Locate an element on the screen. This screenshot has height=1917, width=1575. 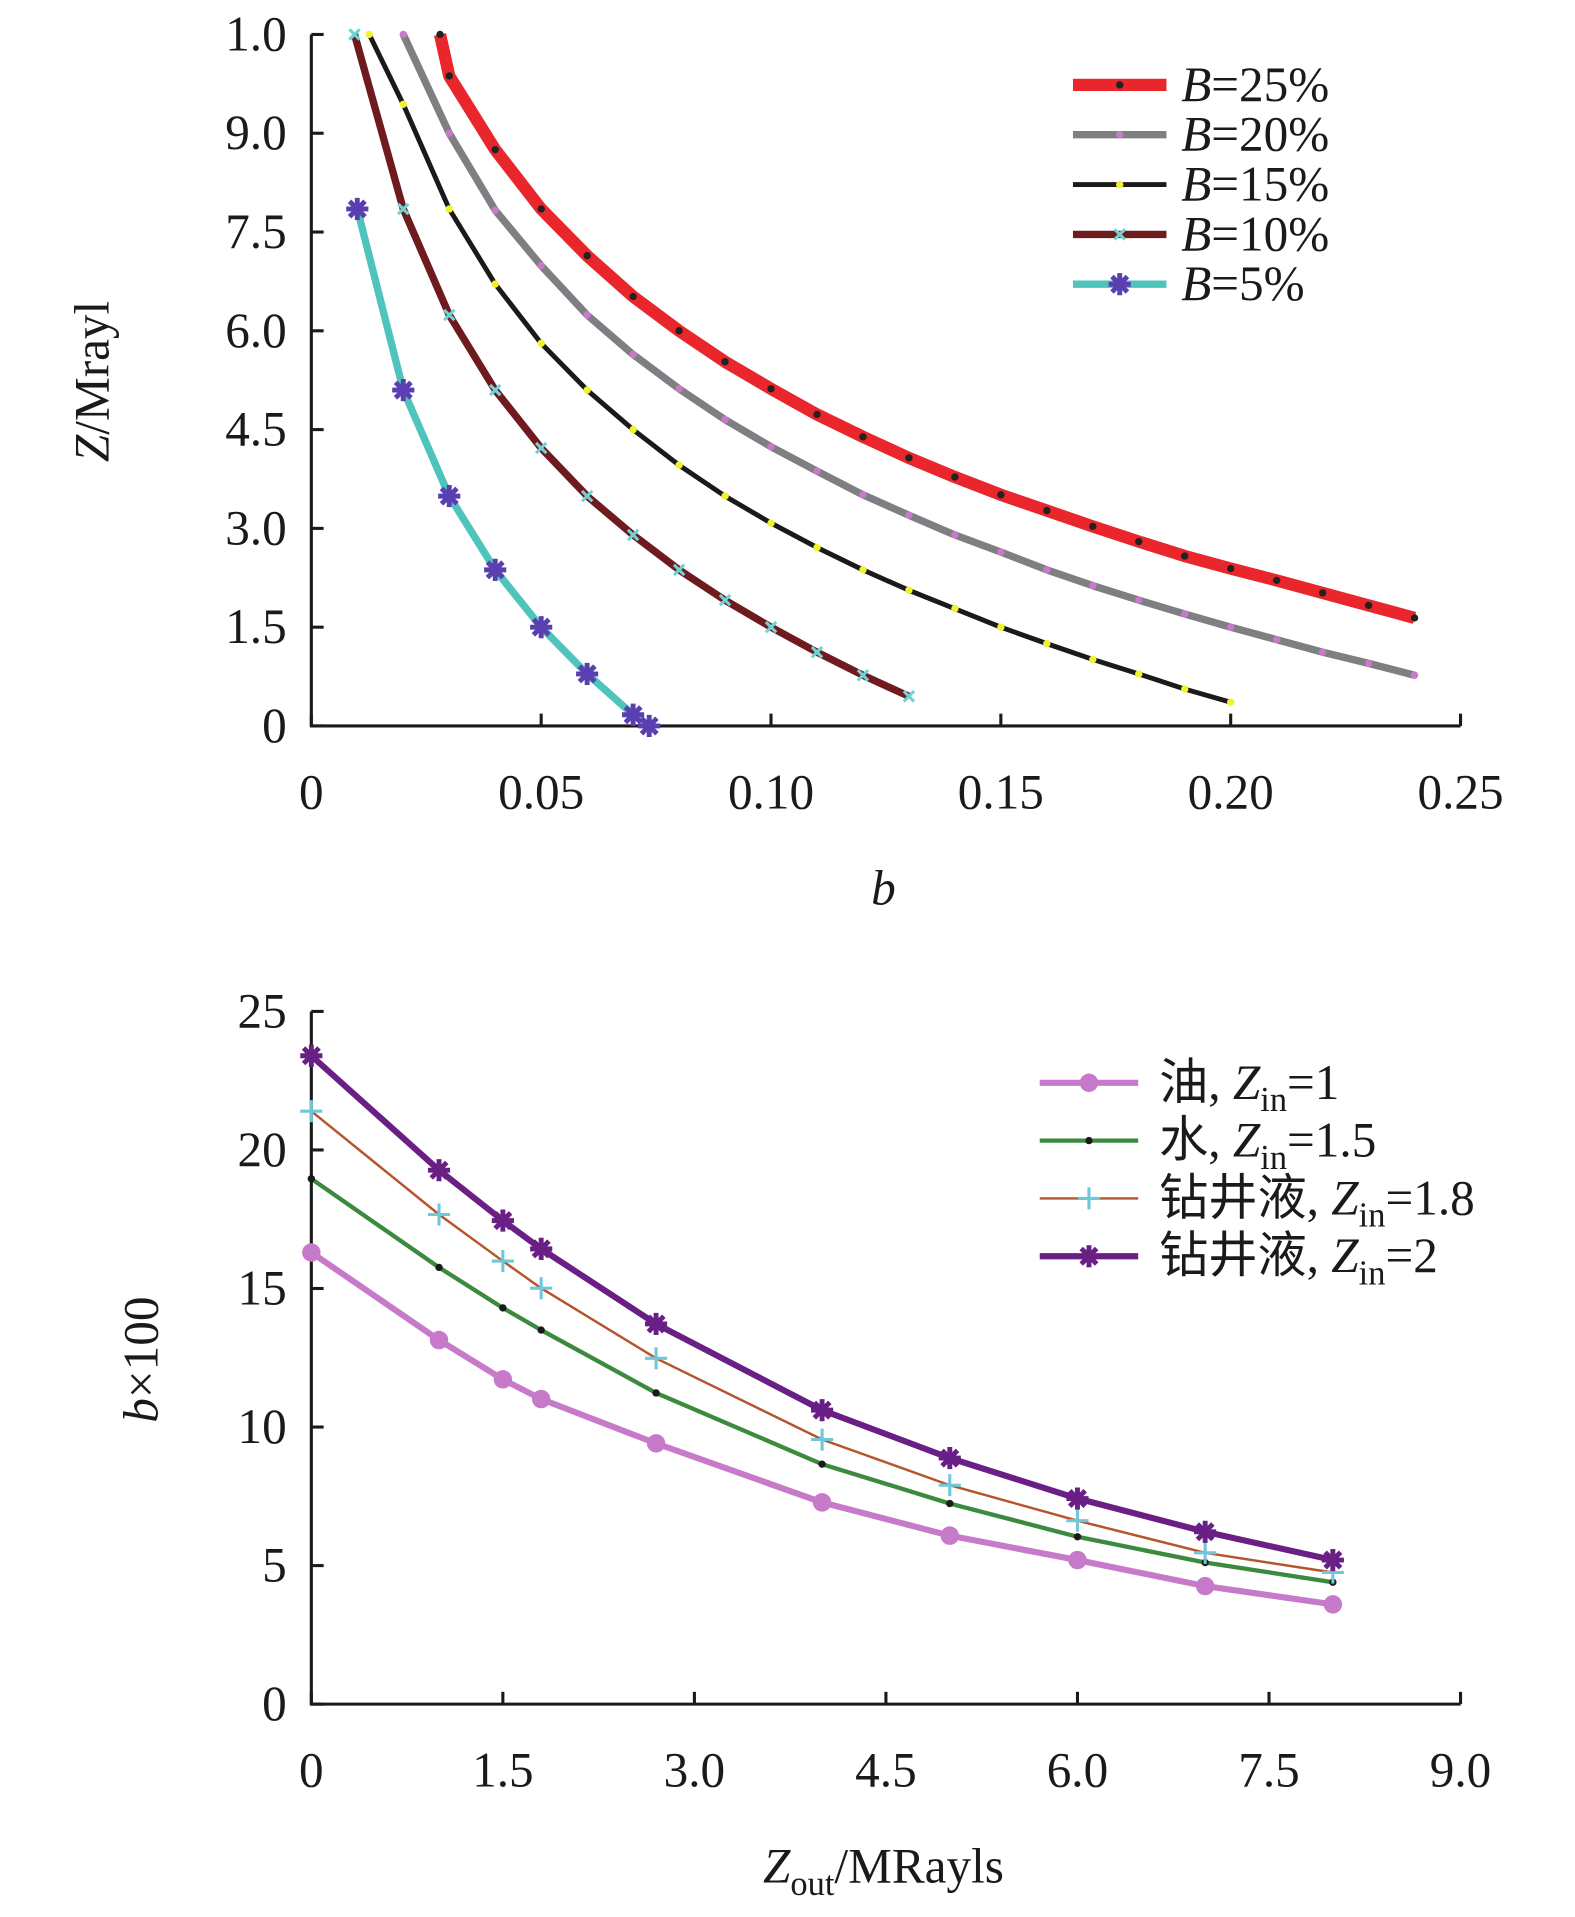
x-axis-label: b is located at coordinates (883, 887).